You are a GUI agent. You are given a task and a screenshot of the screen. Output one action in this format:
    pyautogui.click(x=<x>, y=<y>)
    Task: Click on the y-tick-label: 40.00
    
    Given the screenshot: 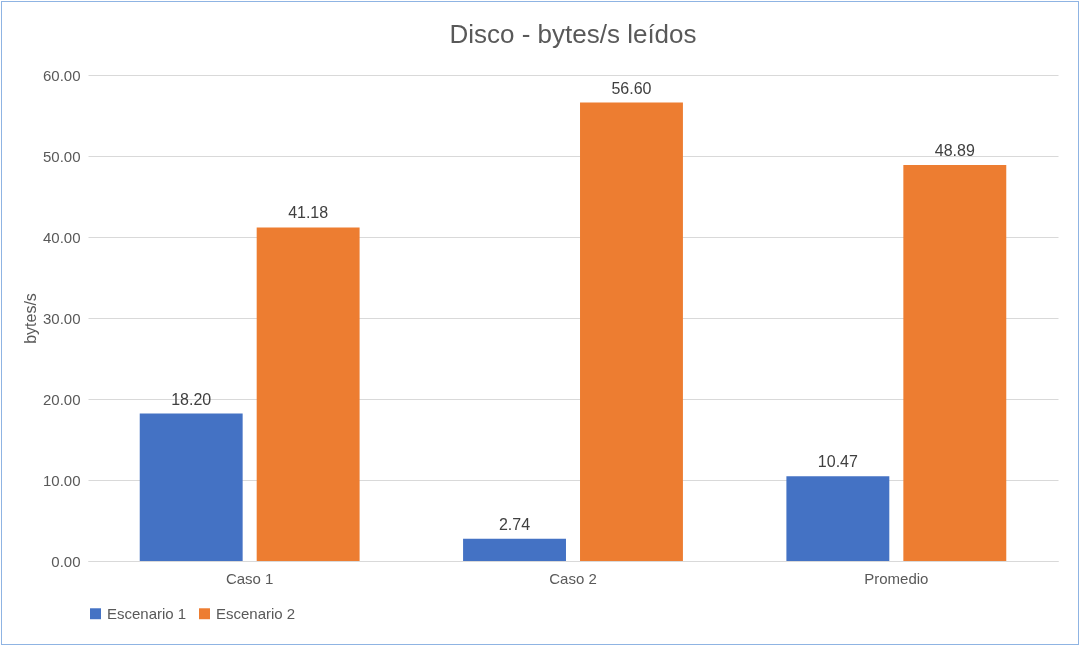 What is the action you would take?
    pyautogui.click(x=61, y=237)
    